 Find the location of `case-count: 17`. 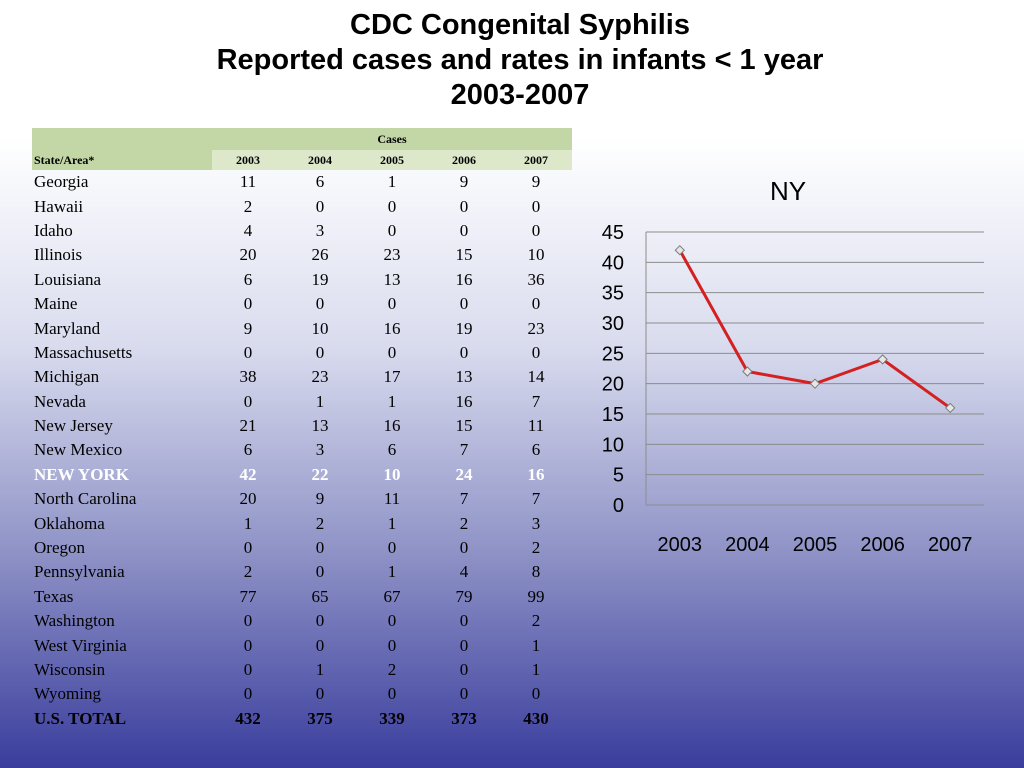

case-count: 17 is located at coordinates (392, 377).